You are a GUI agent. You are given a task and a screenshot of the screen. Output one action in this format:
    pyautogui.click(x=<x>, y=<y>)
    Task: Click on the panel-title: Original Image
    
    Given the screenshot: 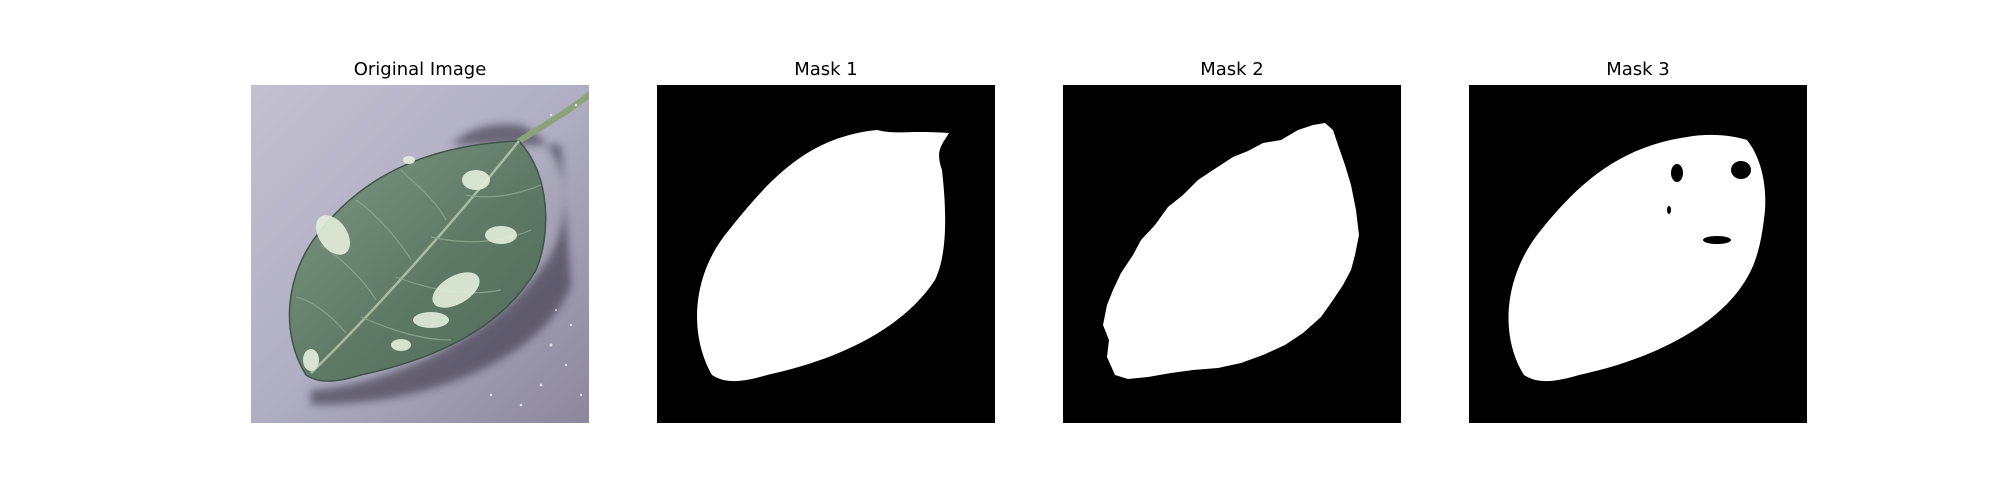 What is the action you would take?
    pyautogui.click(x=420, y=69)
    